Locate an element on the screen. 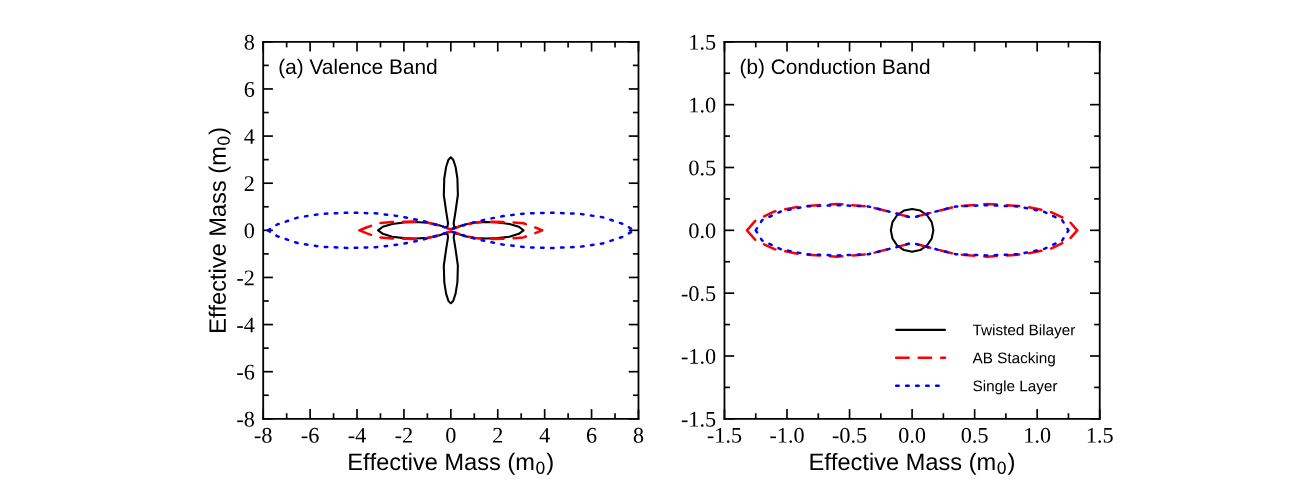  y-tick-label: 2 is located at coordinates (249, 183).